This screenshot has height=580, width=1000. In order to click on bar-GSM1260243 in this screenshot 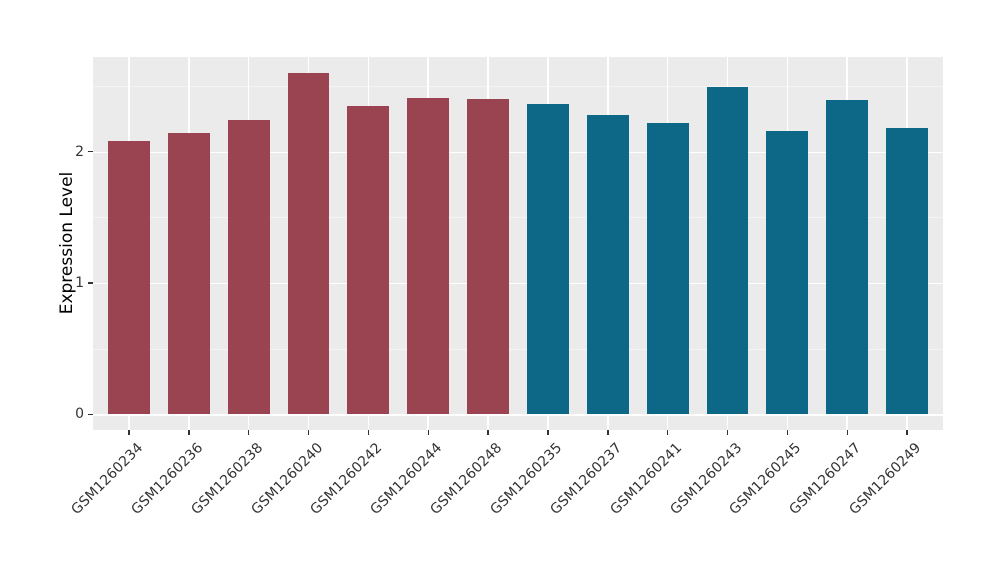, I will do `click(727, 251)`.